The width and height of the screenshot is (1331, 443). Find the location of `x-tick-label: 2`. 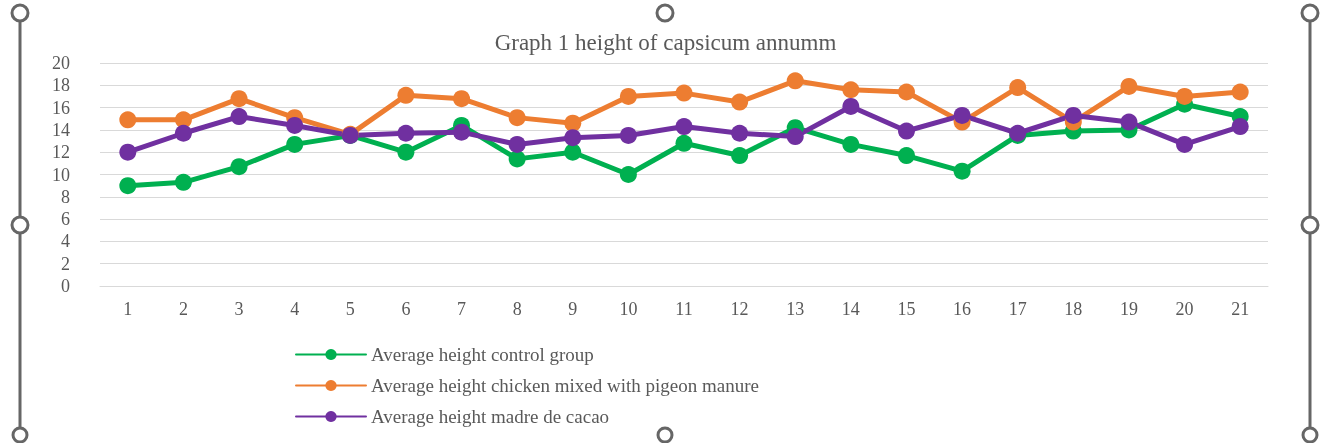

x-tick-label: 2 is located at coordinates (183, 309).